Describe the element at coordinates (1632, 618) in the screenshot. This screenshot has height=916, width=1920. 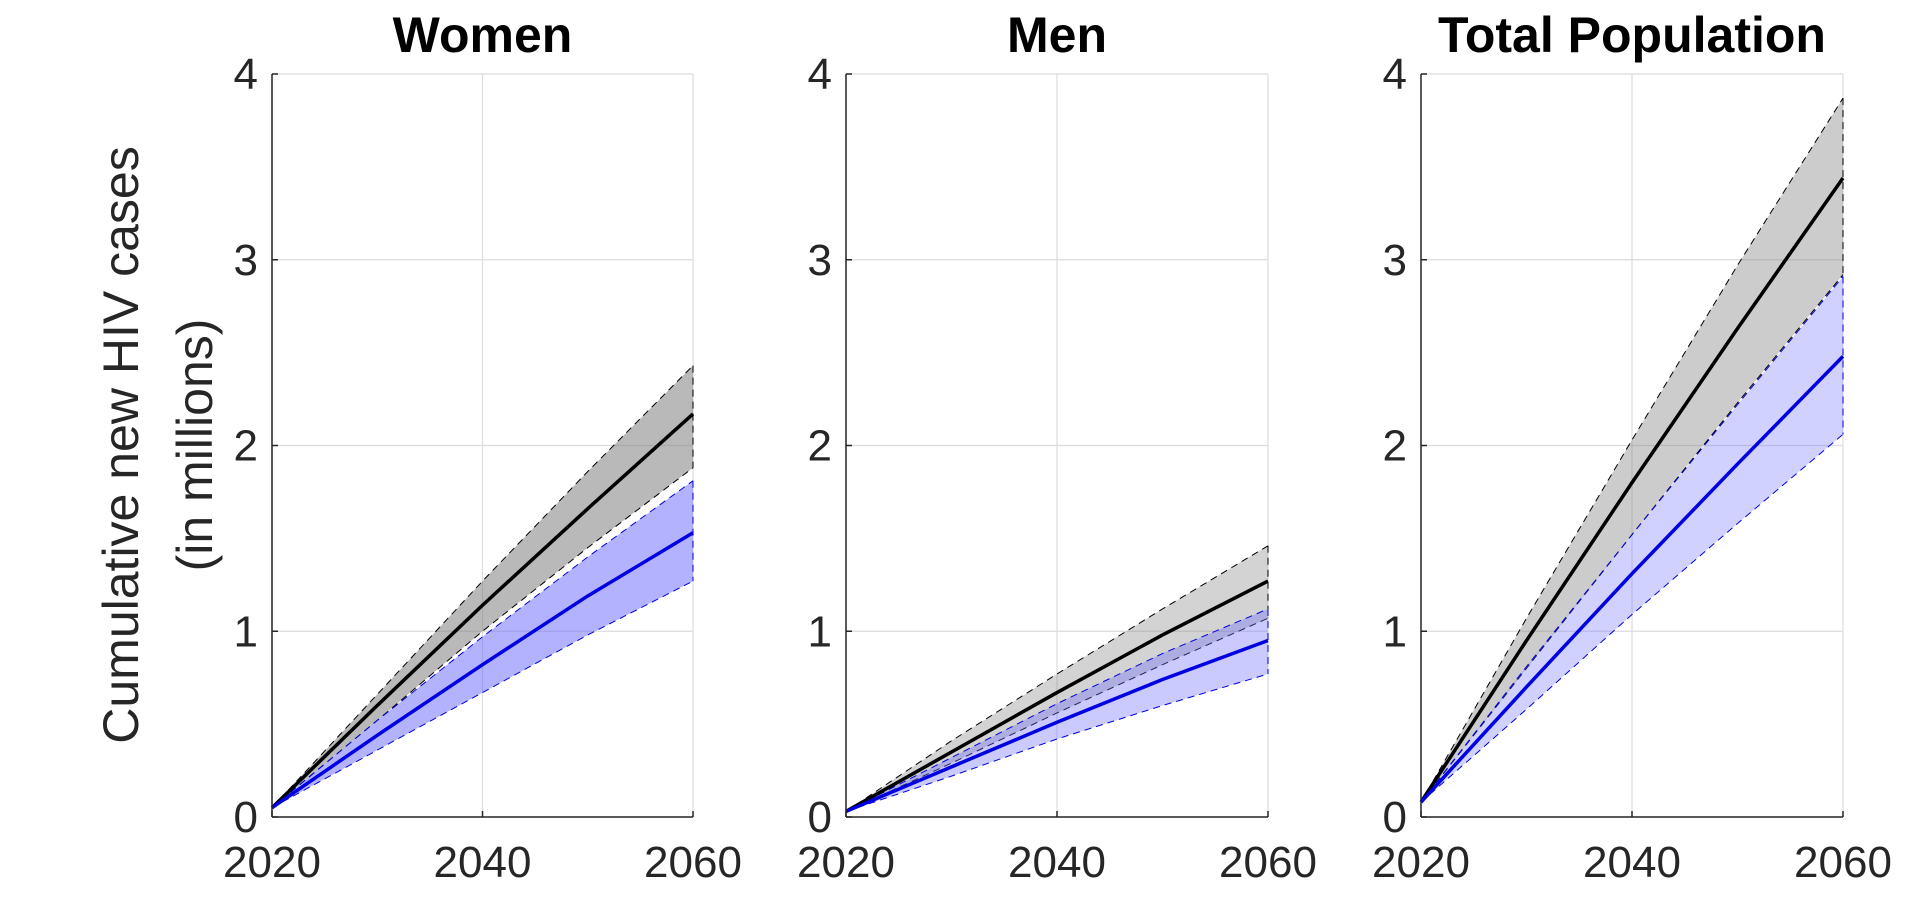
I see `panel-3-lower-bound-blue` at that location.